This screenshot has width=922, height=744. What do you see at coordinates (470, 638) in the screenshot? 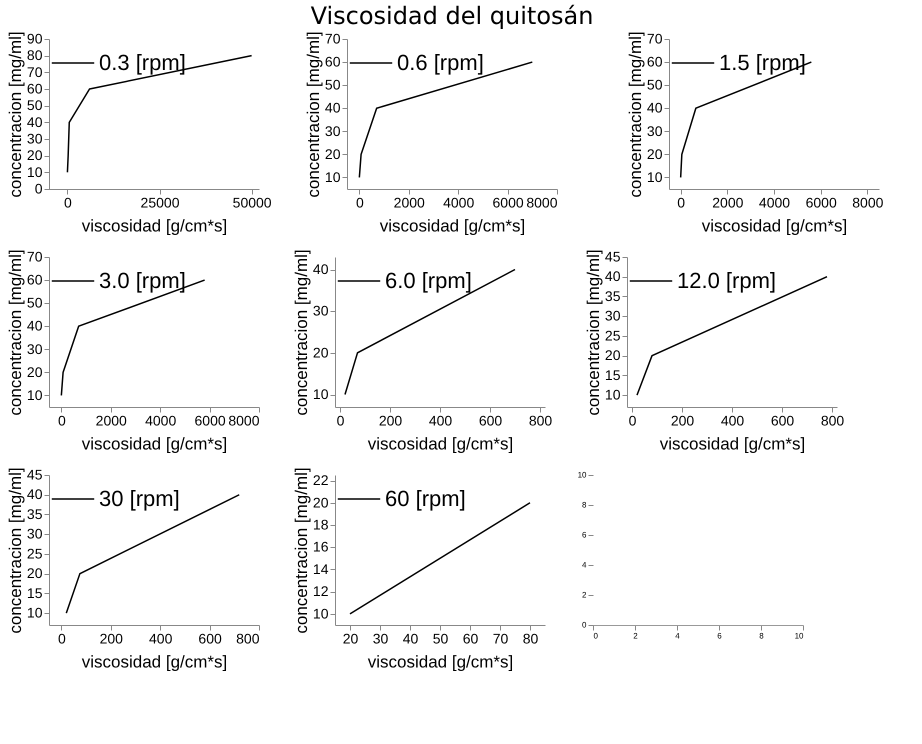
I see `x-tick-label: 60` at bounding box center [470, 638].